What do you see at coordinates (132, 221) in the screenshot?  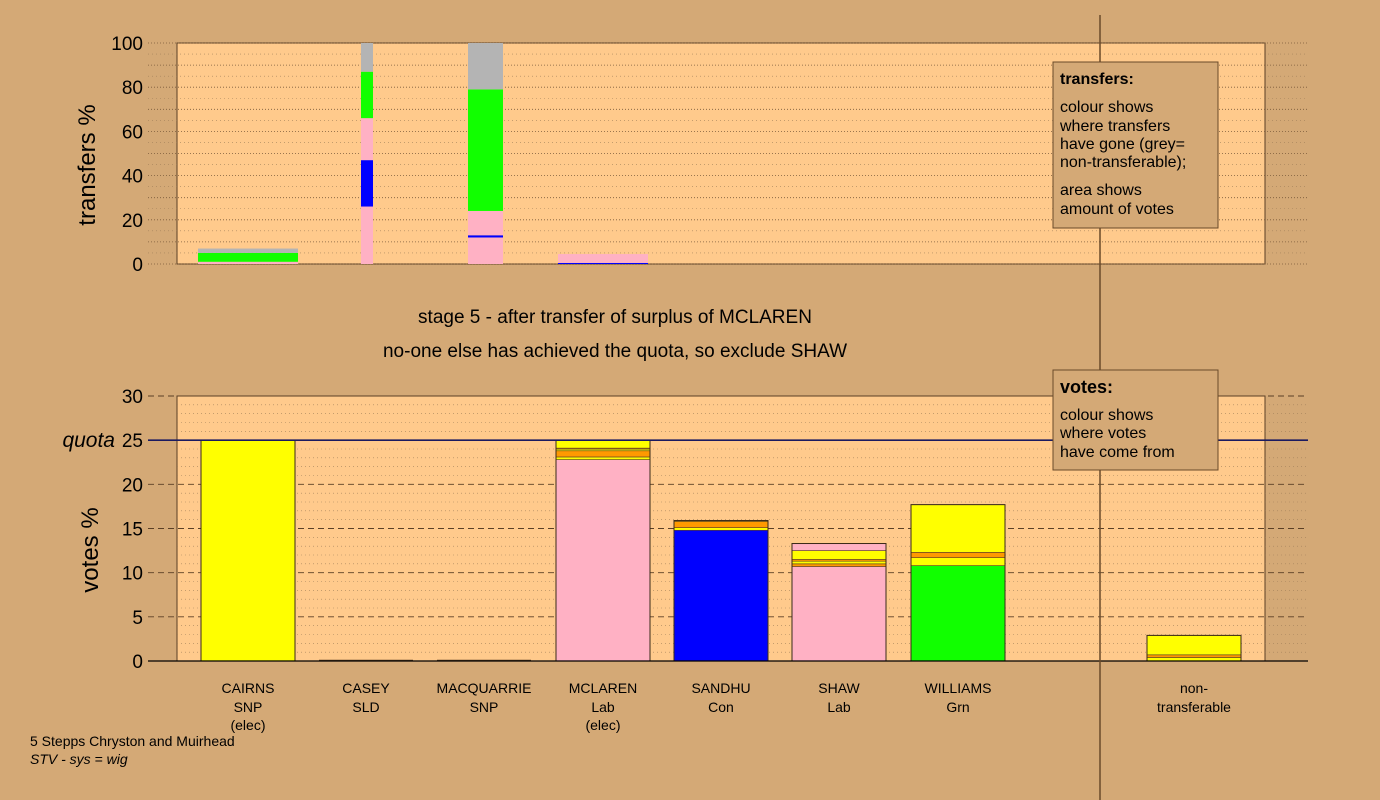 I see `transfers-tick-label: 20` at bounding box center [132, 221].